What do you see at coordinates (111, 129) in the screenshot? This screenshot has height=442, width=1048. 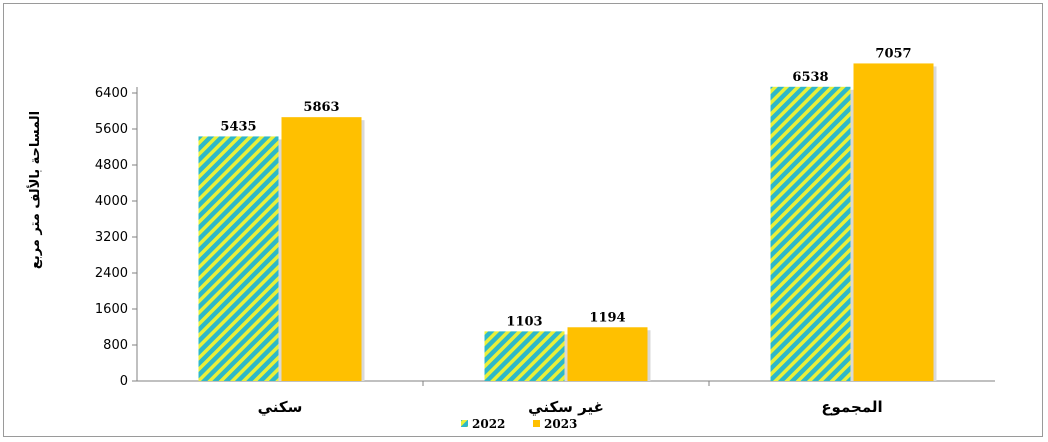 I see `y-tick-label: 5600` at bounding box center [111, 129].